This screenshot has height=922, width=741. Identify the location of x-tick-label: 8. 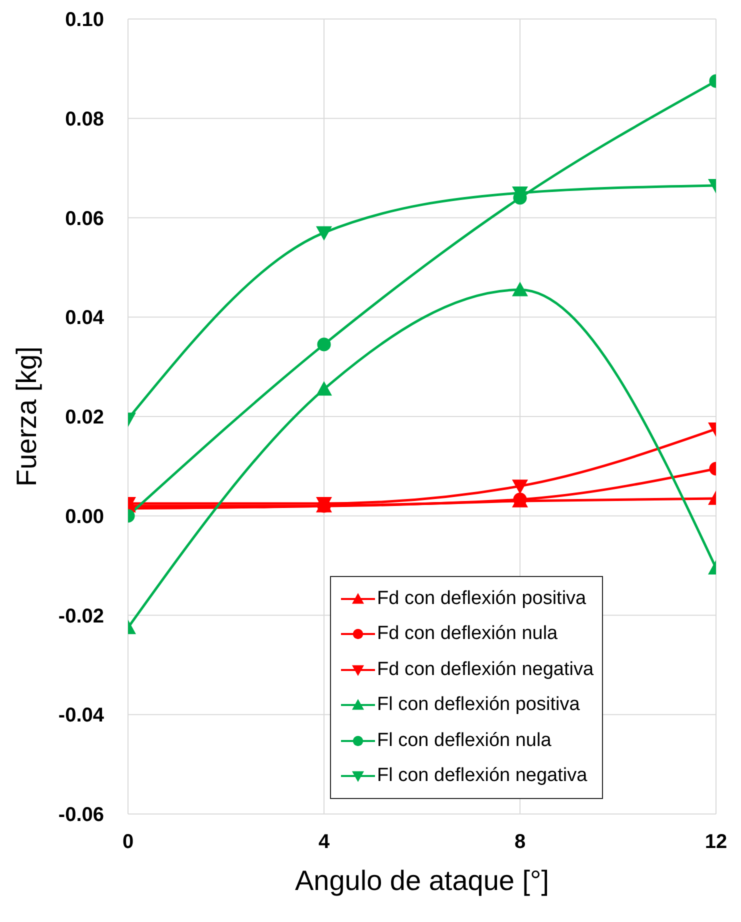
(520, 842).